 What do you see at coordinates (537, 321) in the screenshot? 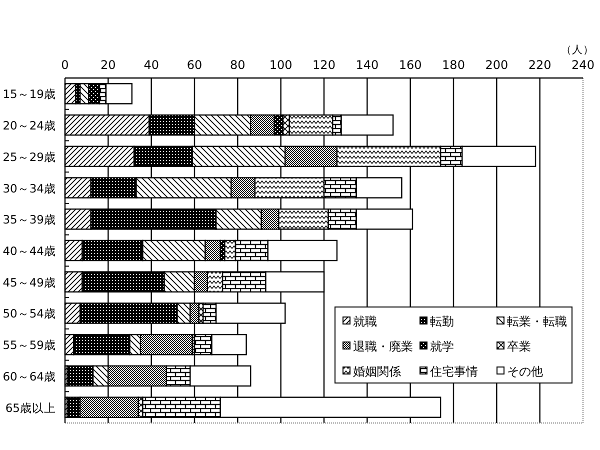
I see `legend-label: 転業・転職` at bounding box center [537, 321].